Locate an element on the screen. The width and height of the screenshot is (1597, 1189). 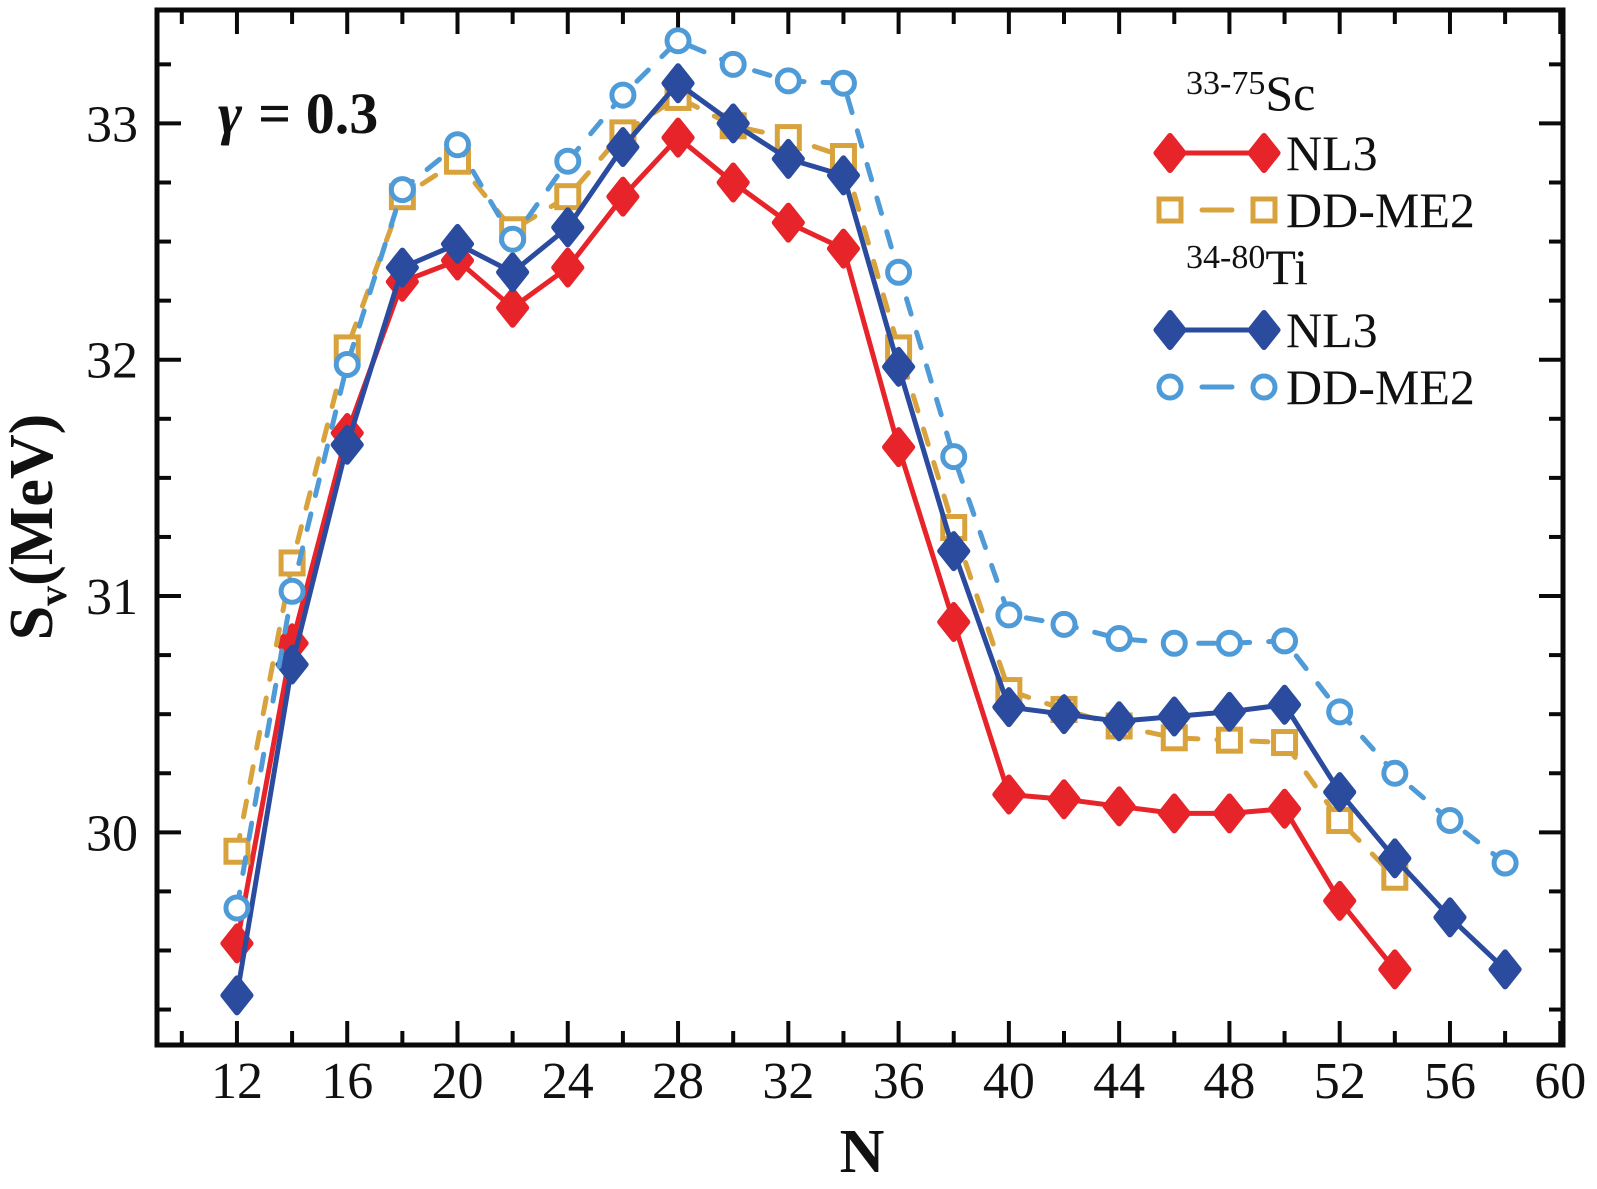
x-axis-title: N is located at coordinates (862, 1152).